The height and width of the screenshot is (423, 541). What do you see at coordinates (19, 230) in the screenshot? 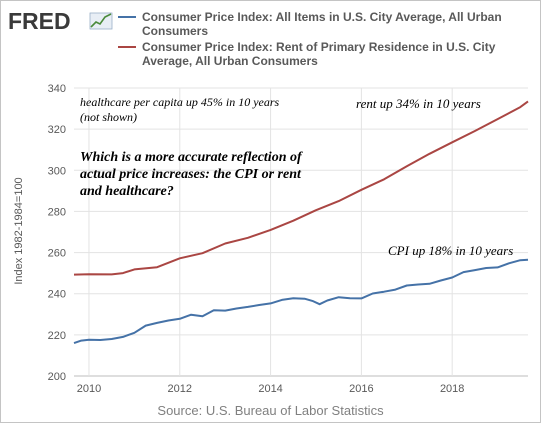
I see `y-axis-label: Index 1982-1984=100` at bounding box center [19, 230].